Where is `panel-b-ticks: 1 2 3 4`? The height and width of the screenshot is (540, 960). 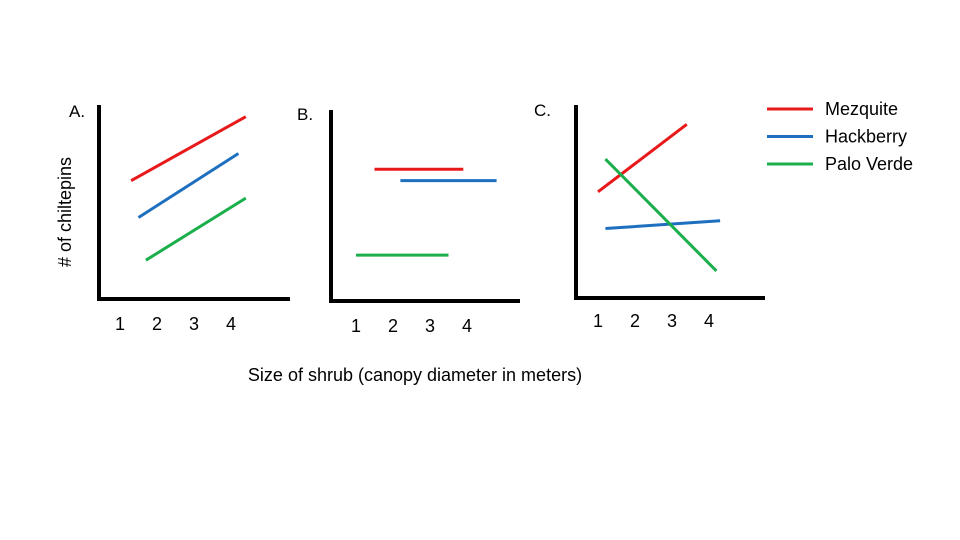 panel-b-ticks: 1 2 3 4 is located at coordinates (411, 326).